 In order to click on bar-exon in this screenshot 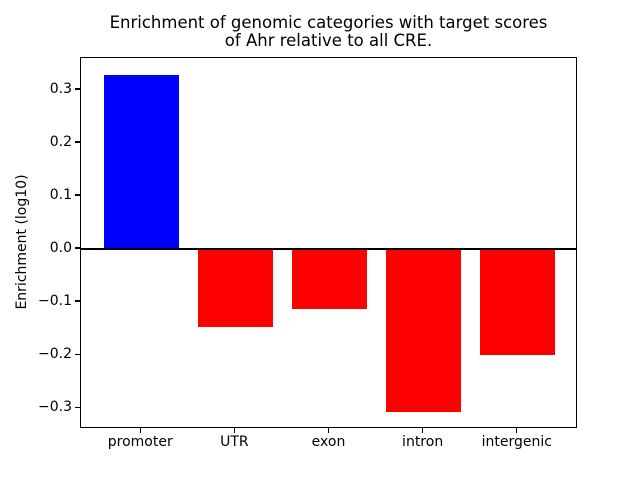, I will do `click(329, 279)`.